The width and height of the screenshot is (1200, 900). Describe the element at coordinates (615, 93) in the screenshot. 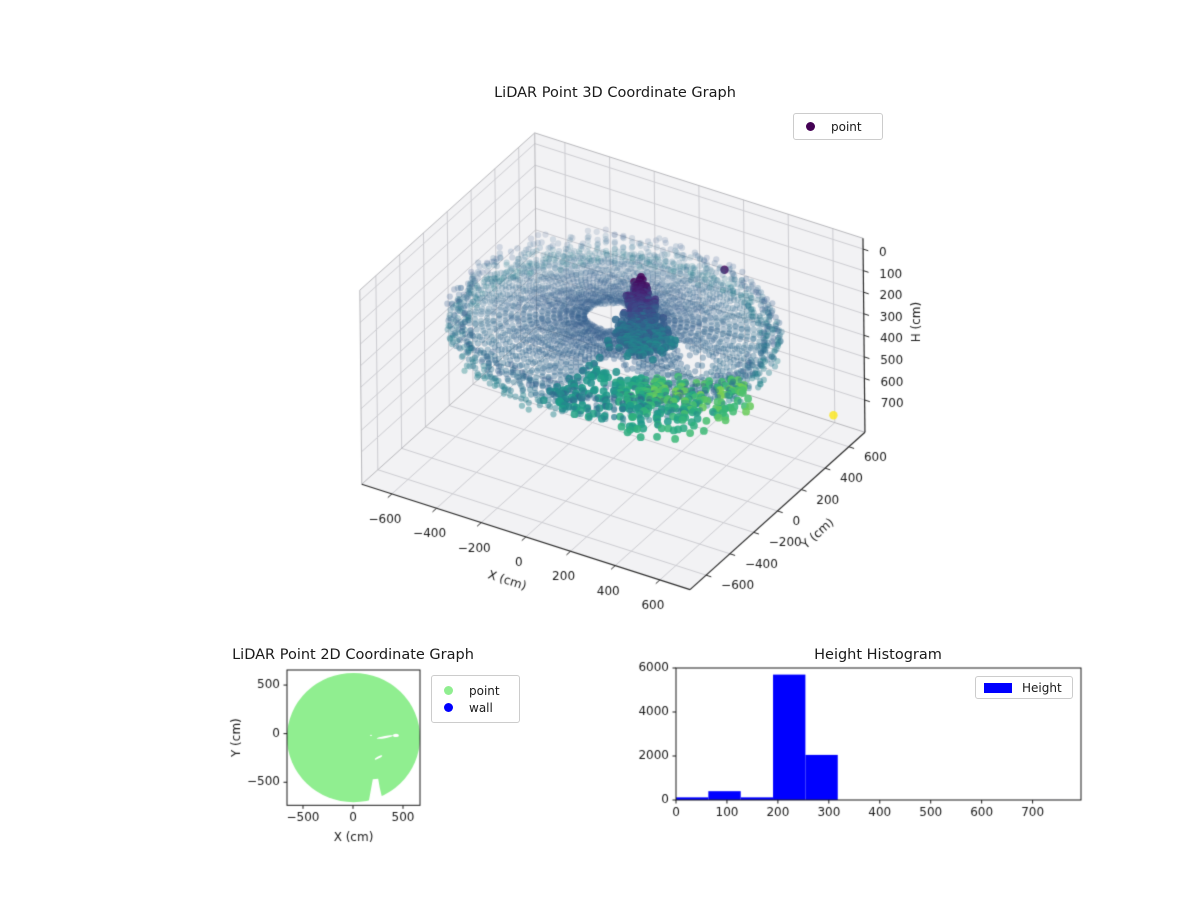

I see `plot3d-title: LiDAR Point 3D Coordinate Graph` at that location.